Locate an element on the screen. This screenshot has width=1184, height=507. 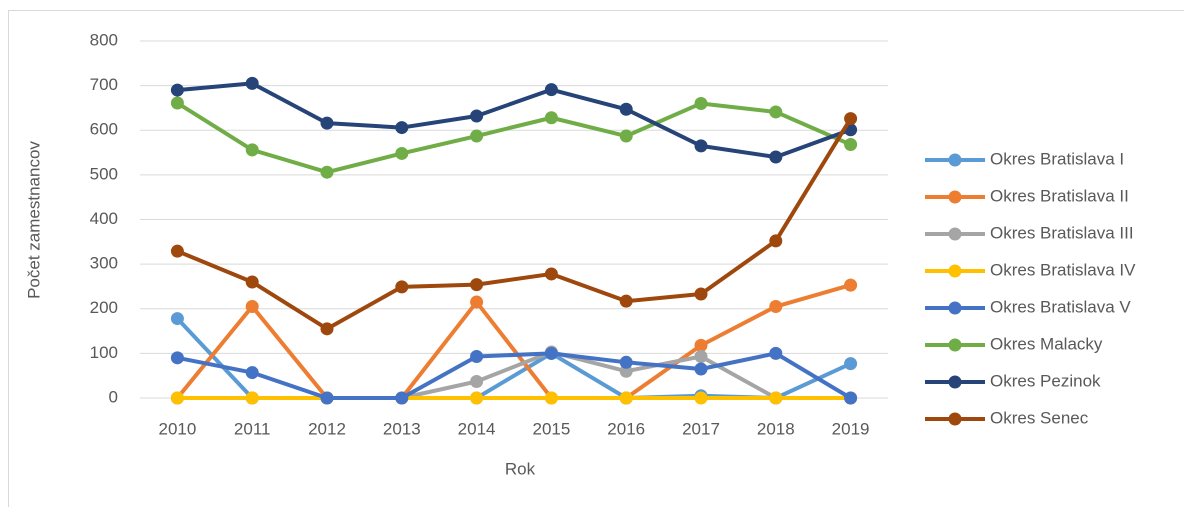
legend-label: Okres Bratislava I is located at coordinates (1057, 158).